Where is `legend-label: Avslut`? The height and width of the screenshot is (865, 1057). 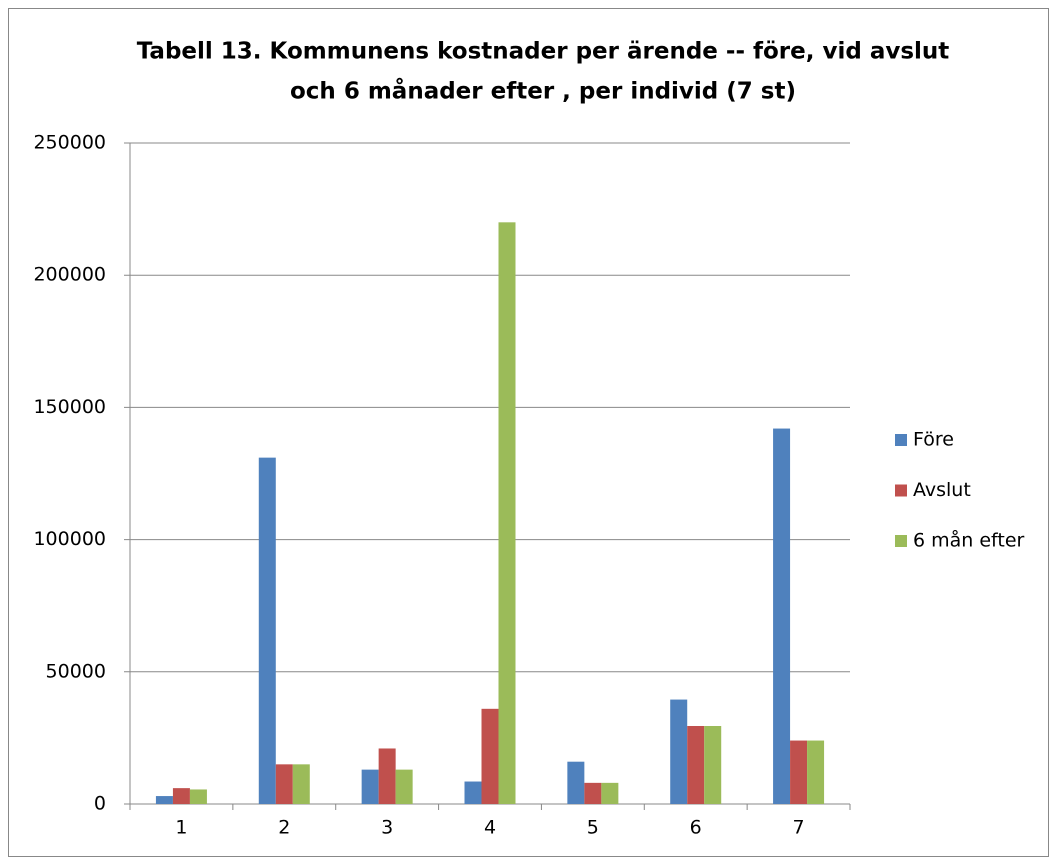
legend-label: Avslut is located at coordinates (942, 490).